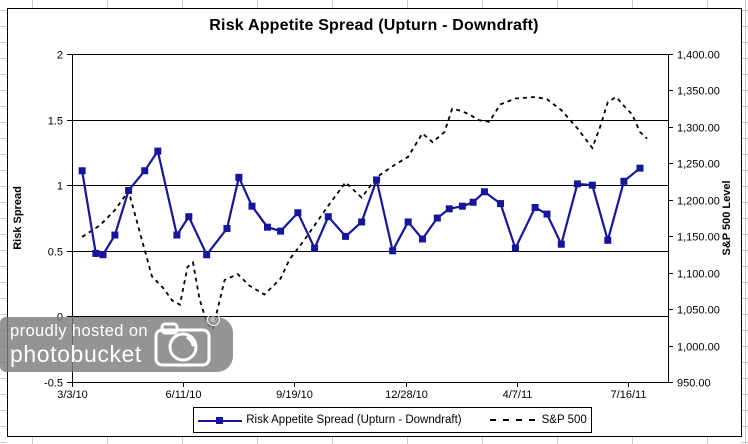 Image resolution: width=748 pixels, height=444 pixels. Describe the element at coordinates (518, 395) in the screenshot. I see `svg-text: 4/7/11` at that location.